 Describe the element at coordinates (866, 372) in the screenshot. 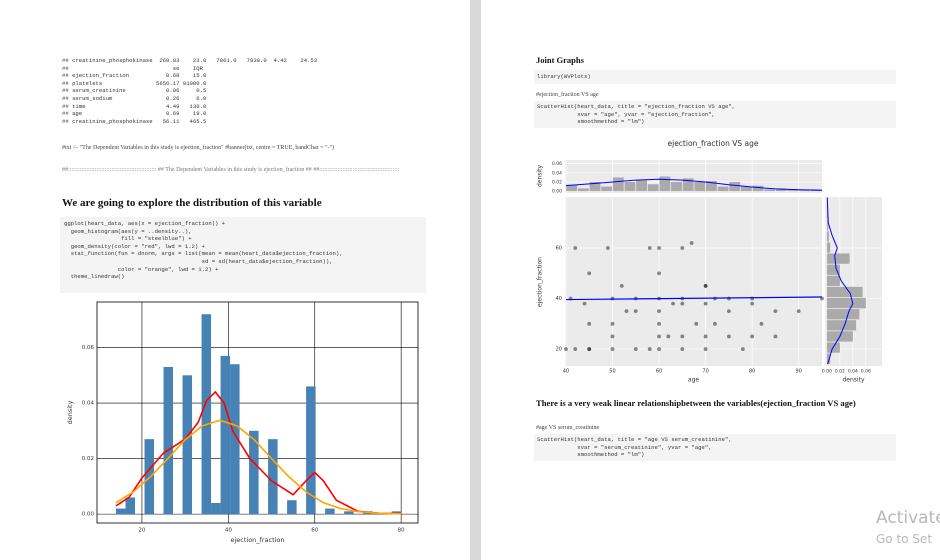

I see `x-tick-label: 0.06` at that location.